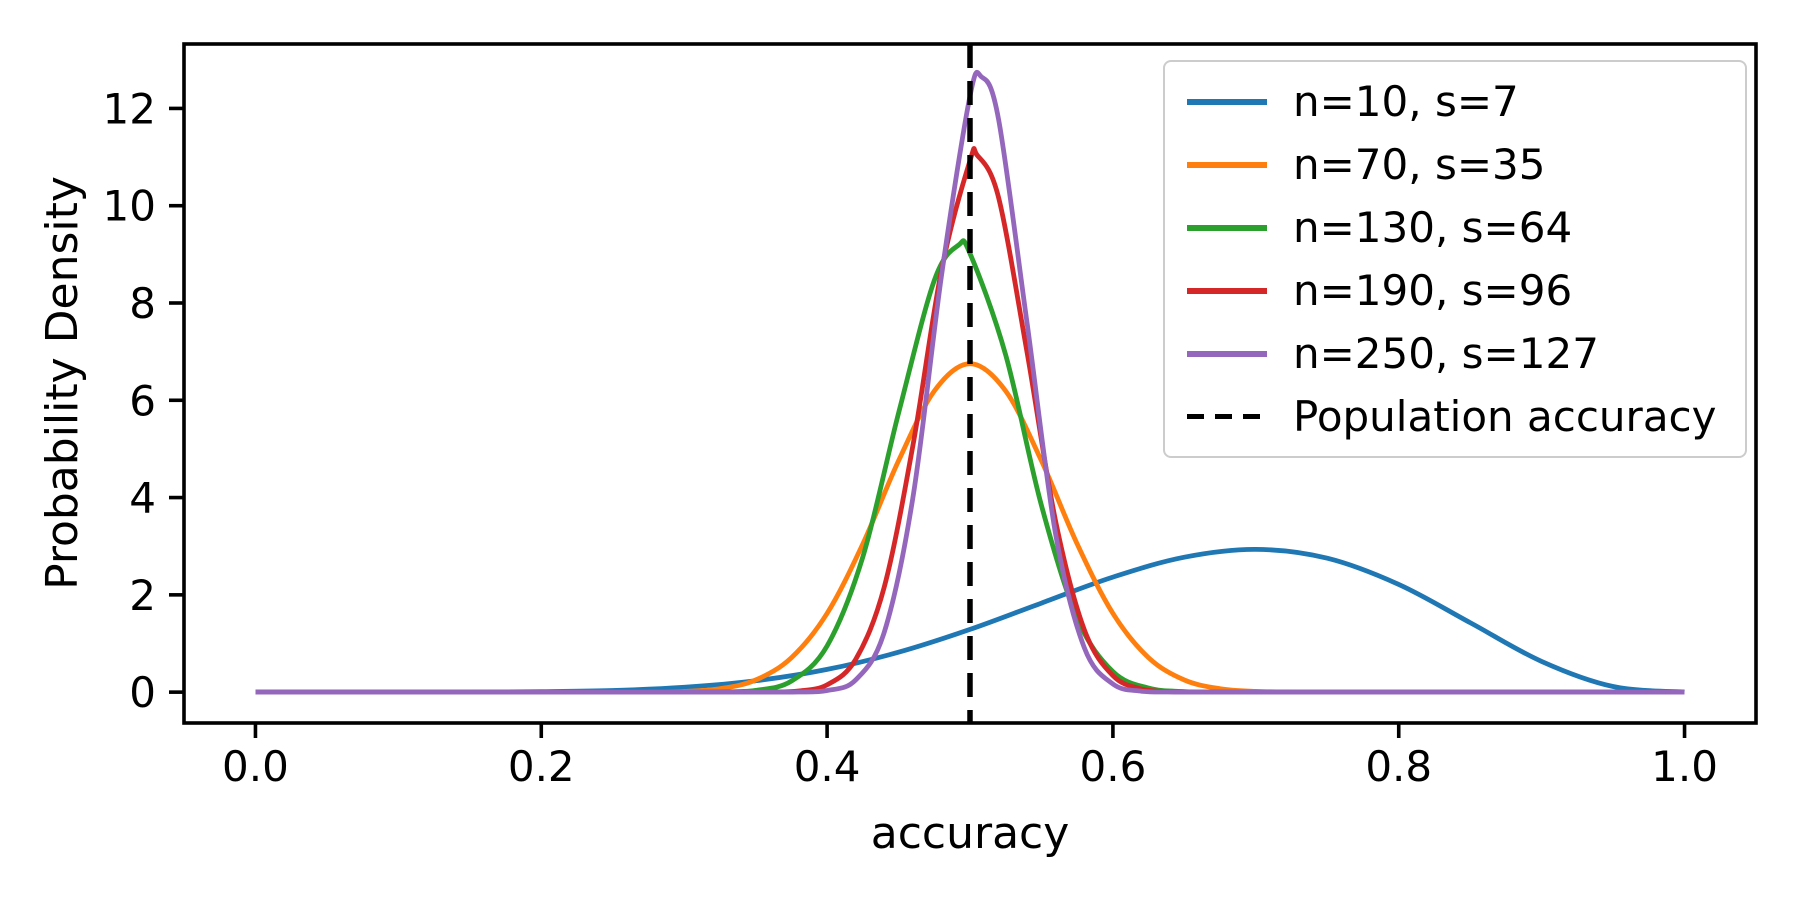 This screenshot has width=1800, height=900. I want to click on legend-item-label: Population accuracy, so click(1505, 416).